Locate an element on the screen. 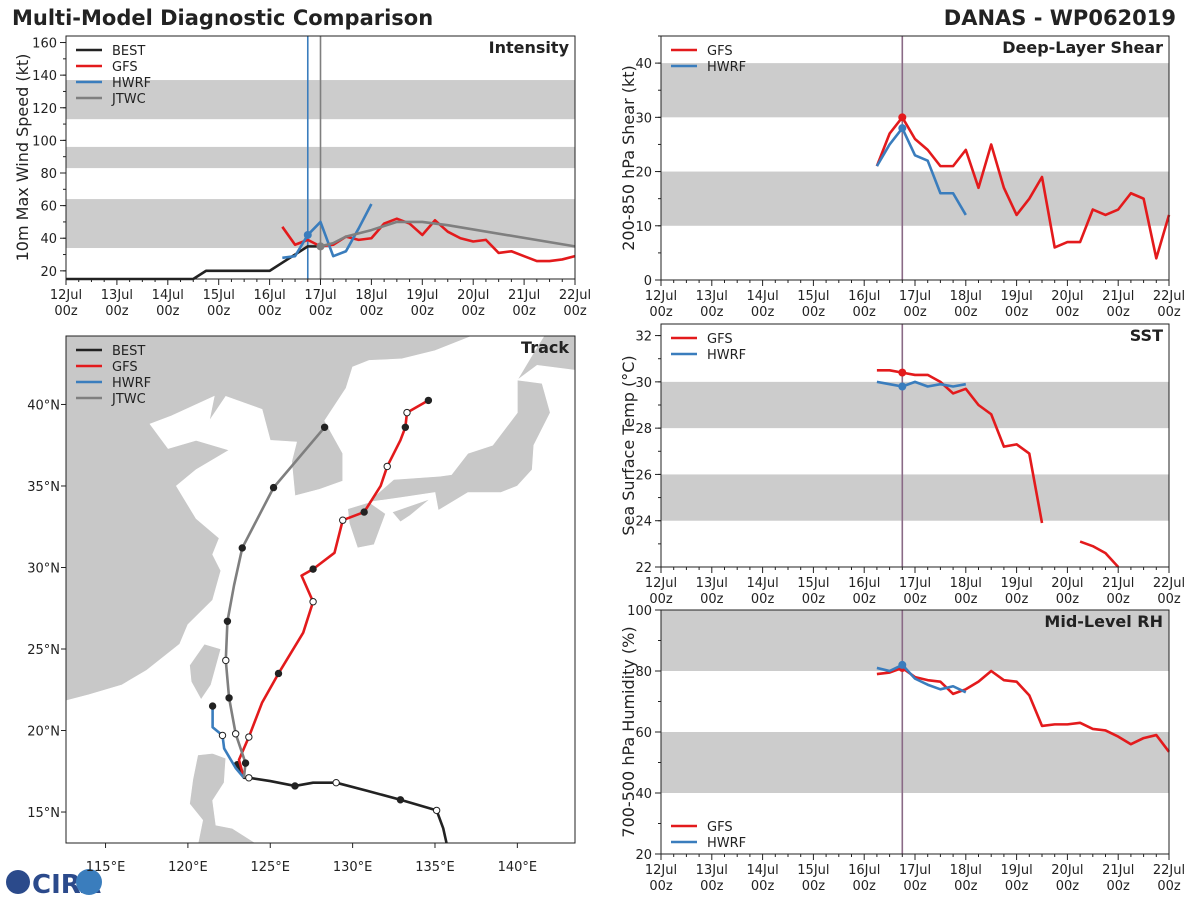 The width and height of the screenshot is (1200, 900). best-series-line is located at coordinates (193, 263).